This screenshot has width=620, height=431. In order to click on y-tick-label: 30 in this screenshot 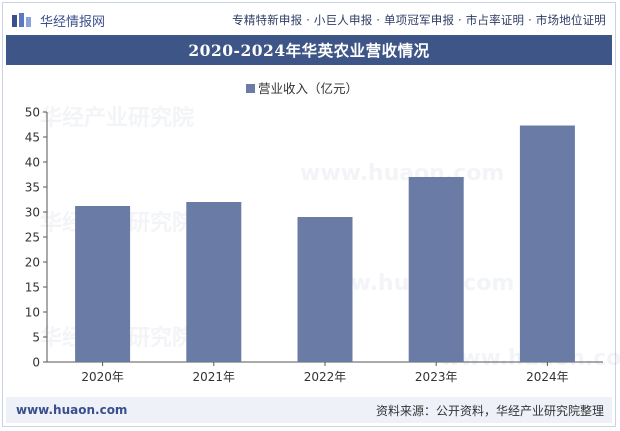, I will do `click(32, 213)`.